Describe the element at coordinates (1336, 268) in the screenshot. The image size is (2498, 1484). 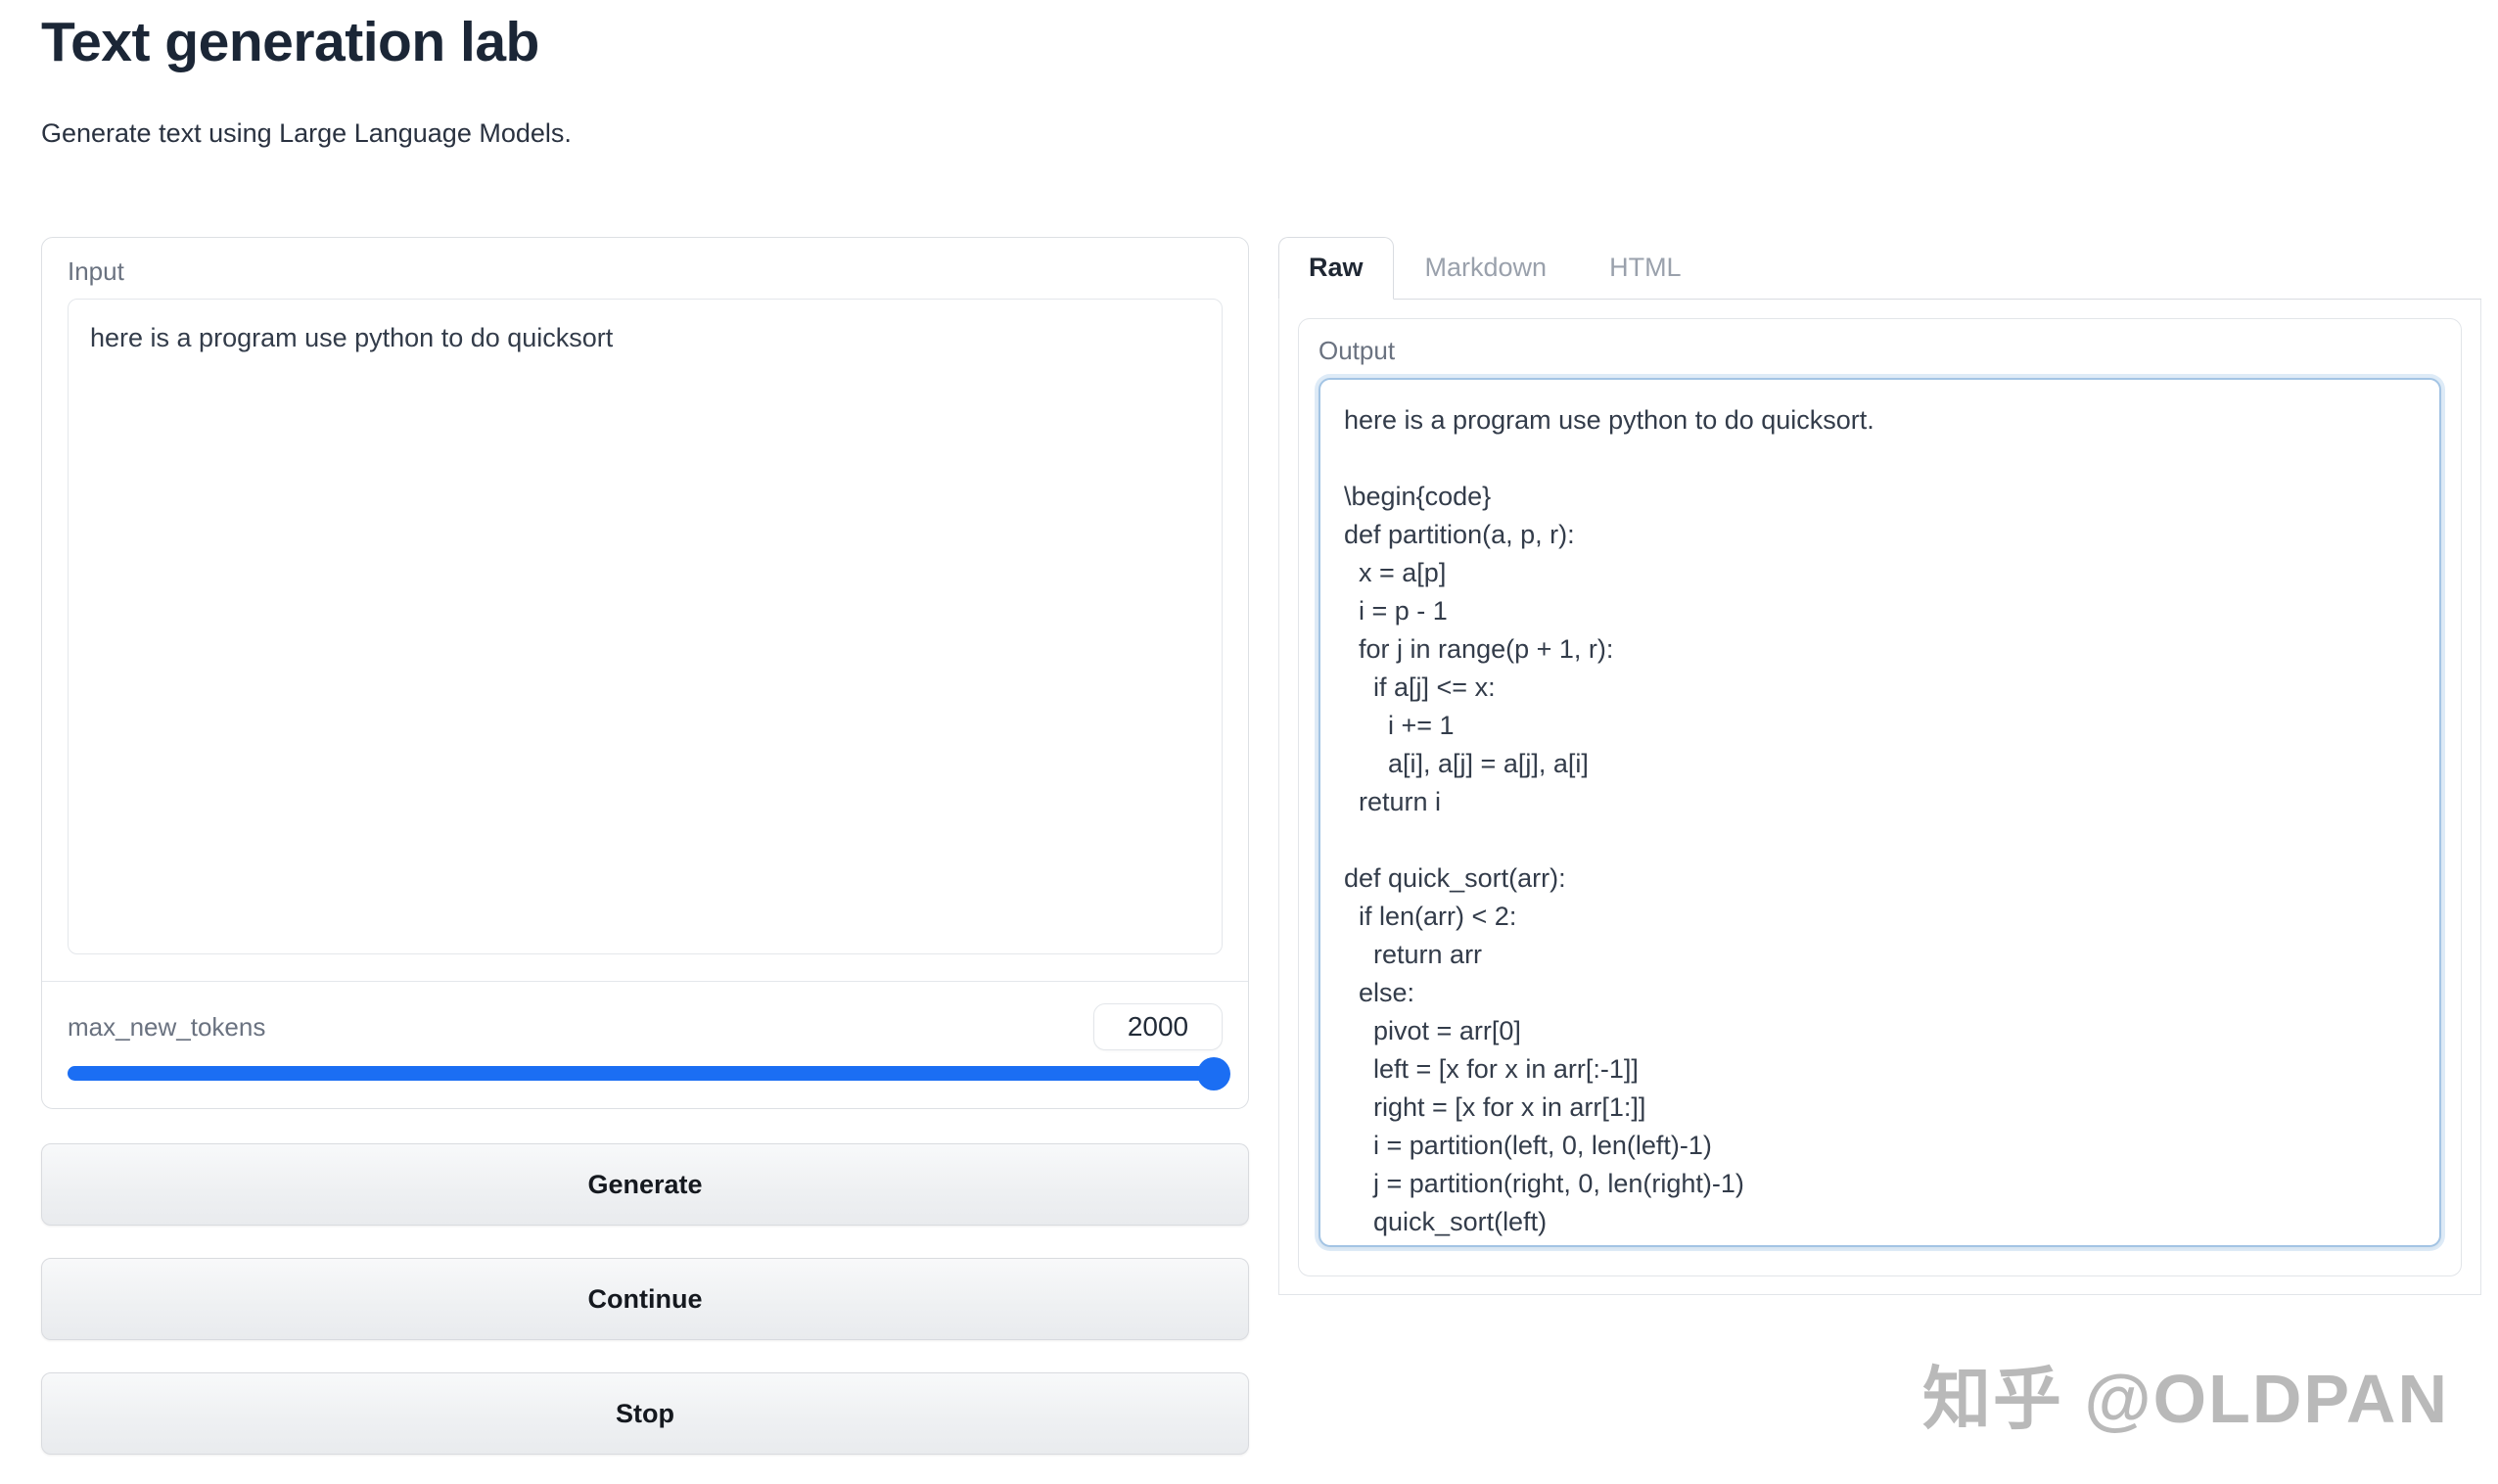
I see `tab-raw: Raw` at that location.